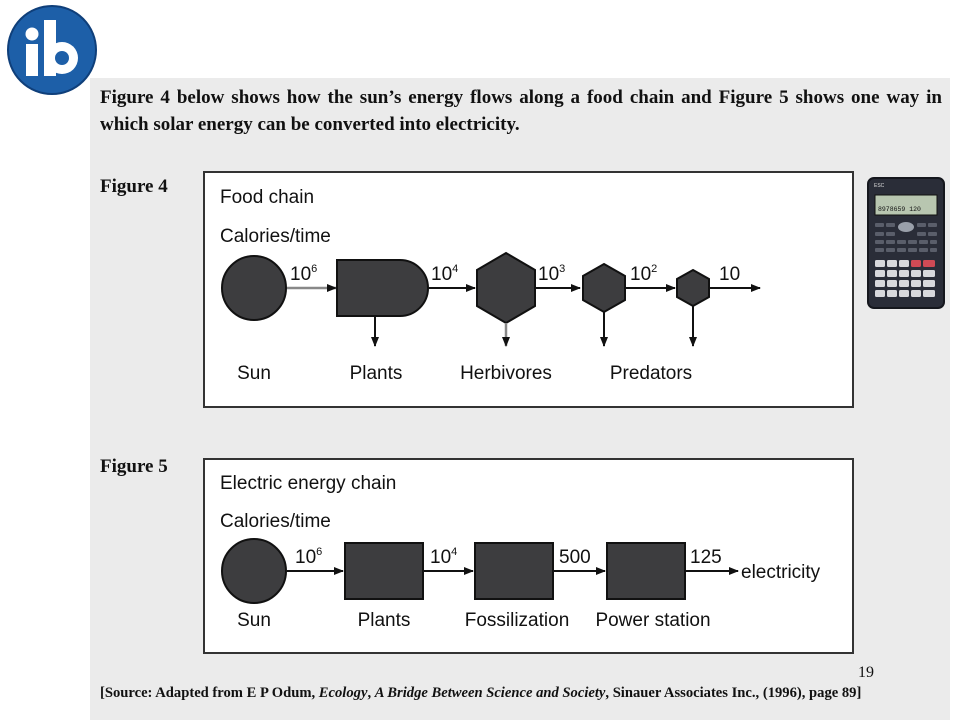 Image resolution: width=960 pixels, height=720 pixels. Describe the element at coordinates (254, 373) in the screenshot. I see `fig4-node-label-sun: Sun` at that location.